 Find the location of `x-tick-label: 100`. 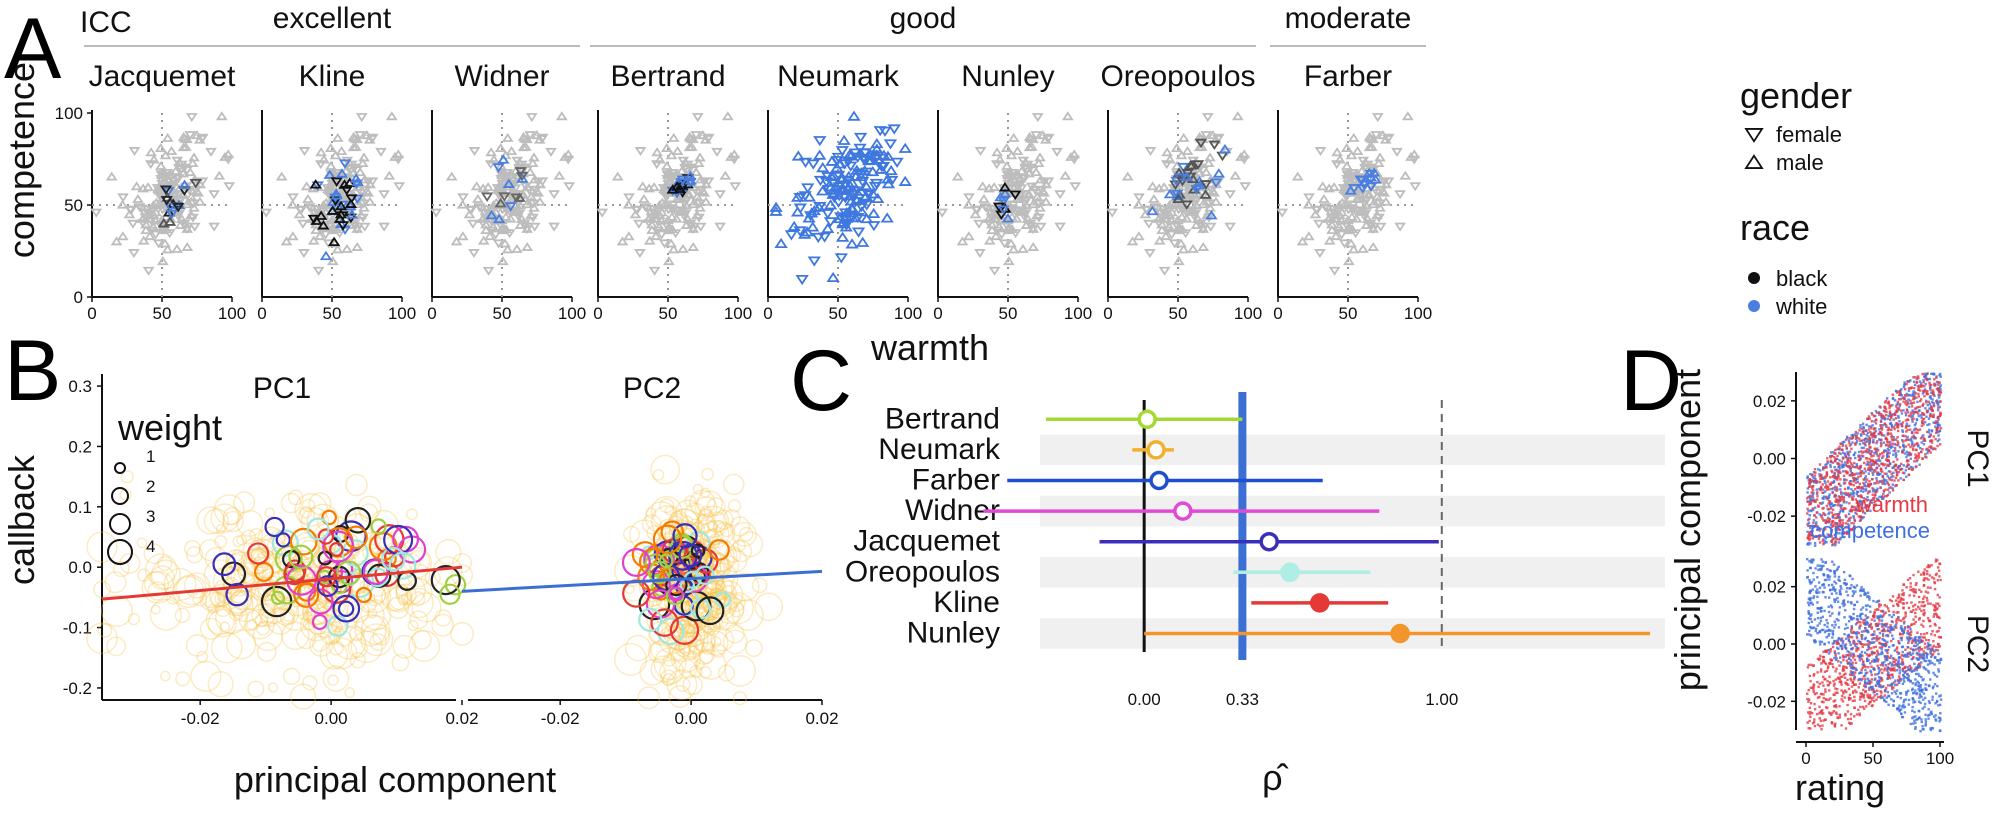

x-tick-label: 100 is located at coordinates (1078, 313).